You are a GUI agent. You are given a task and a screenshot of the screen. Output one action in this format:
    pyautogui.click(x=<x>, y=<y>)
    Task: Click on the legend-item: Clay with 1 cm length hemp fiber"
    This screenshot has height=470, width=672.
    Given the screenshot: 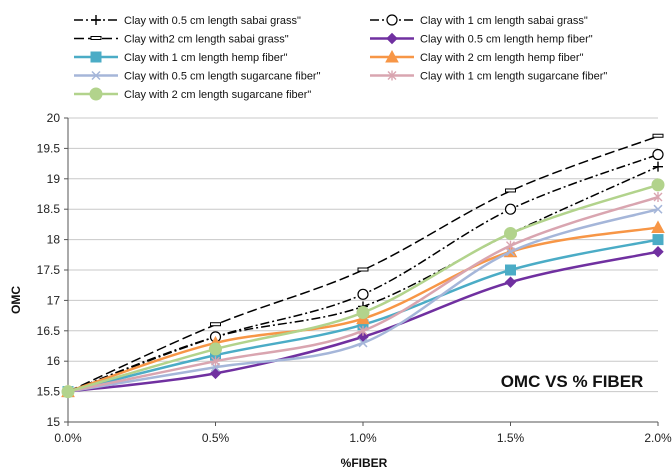 What is the action you would take?
    pyautogui.click(x=181, y=57)
    